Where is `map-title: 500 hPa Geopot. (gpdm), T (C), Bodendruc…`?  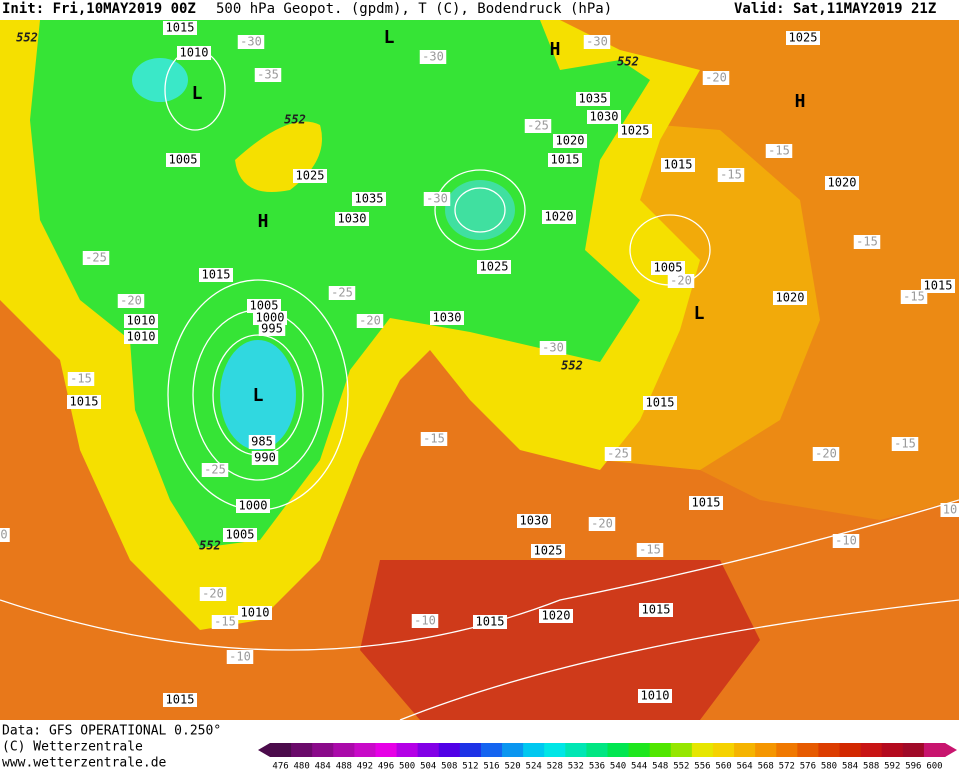 map-title: 500 hPa Geopot. (gpdm), T (C), Bodendruc… is located at coordinates (414, 9).